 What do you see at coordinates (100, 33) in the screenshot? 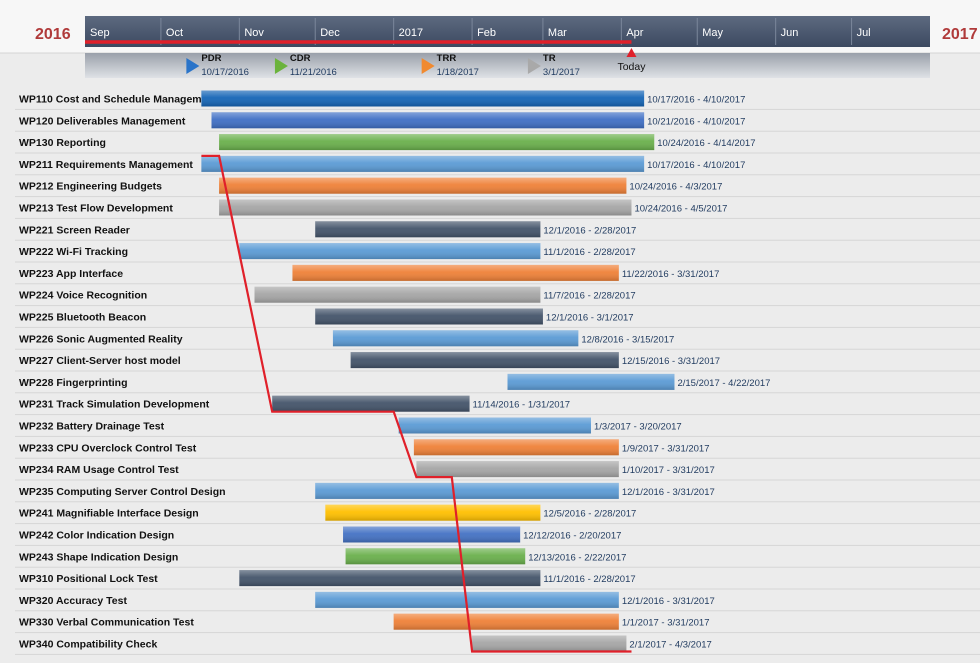
I see `month-label: Sep` at bounding box center [100, 33].